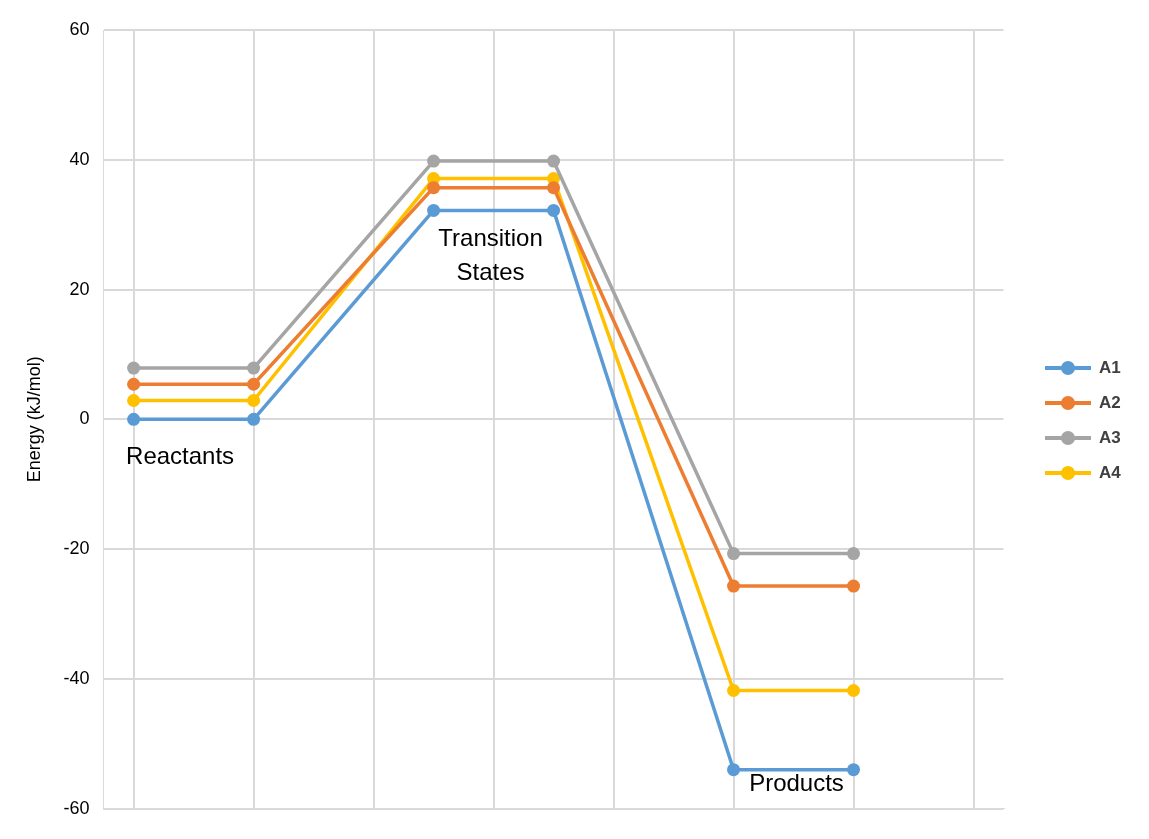 The image size is (1149, 839). I want to click on legend-label: A2, so click(1110, 402).